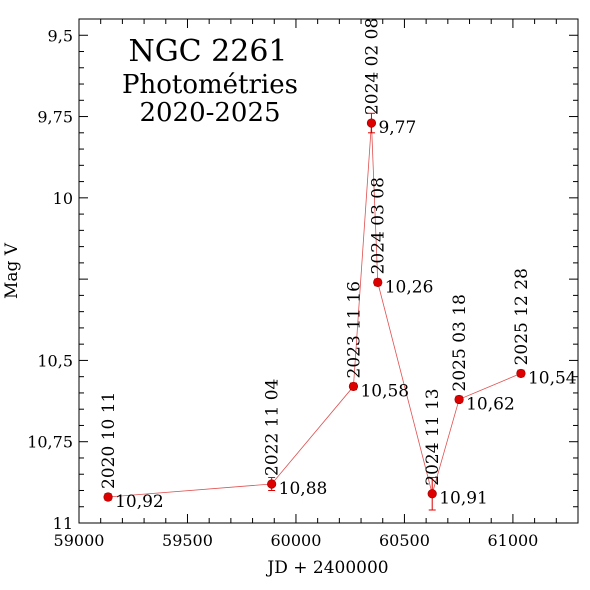 The width and height of the screenshot is (590, 590). I want to click on y-tick-label: 10,5, so click(55, 360).